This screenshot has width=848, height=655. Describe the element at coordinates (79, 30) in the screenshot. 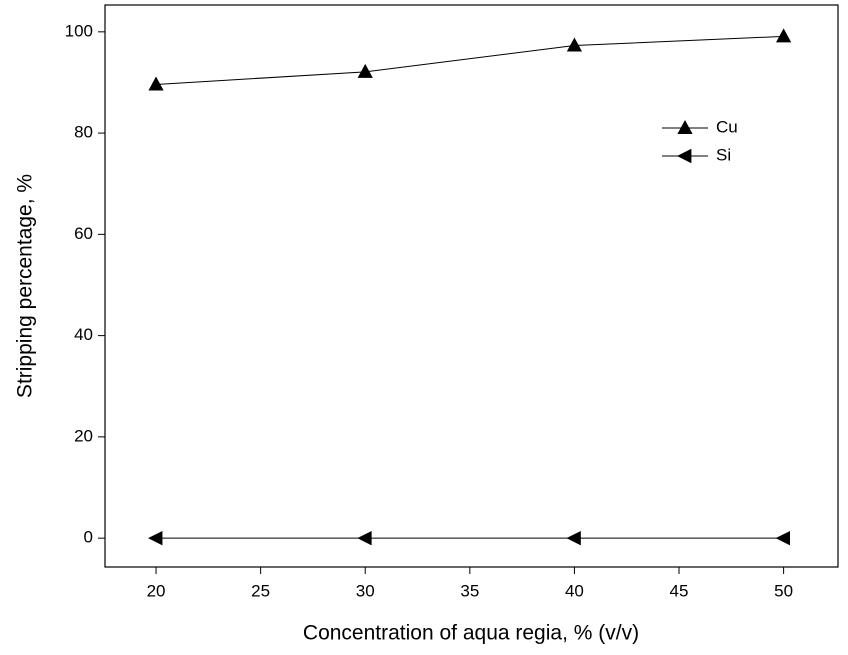

I see `y-tick-label: 100` at that location.